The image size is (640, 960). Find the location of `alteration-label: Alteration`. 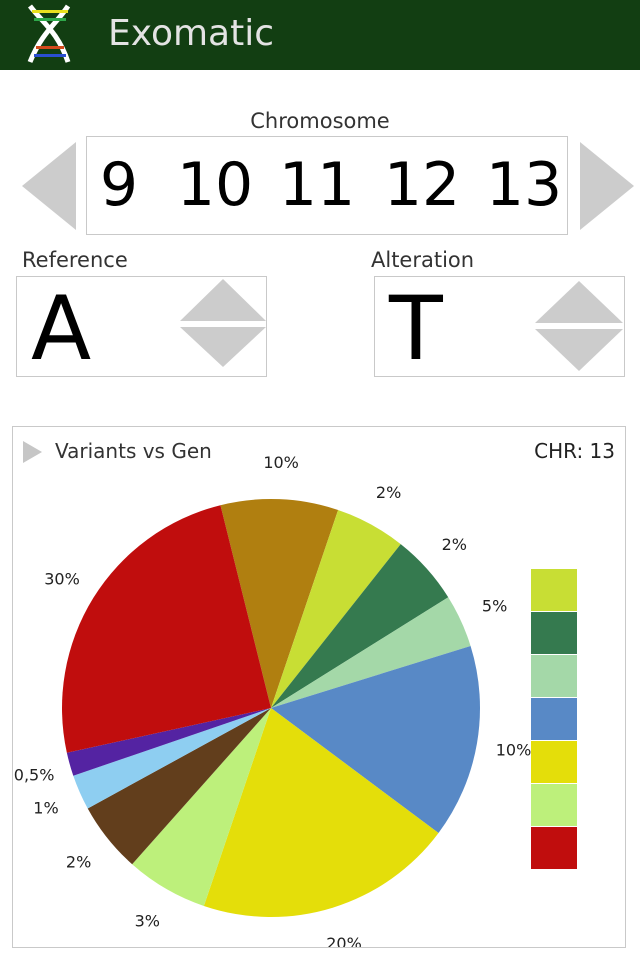

alteration-label: Alteration is located at coordinates (423, 260).